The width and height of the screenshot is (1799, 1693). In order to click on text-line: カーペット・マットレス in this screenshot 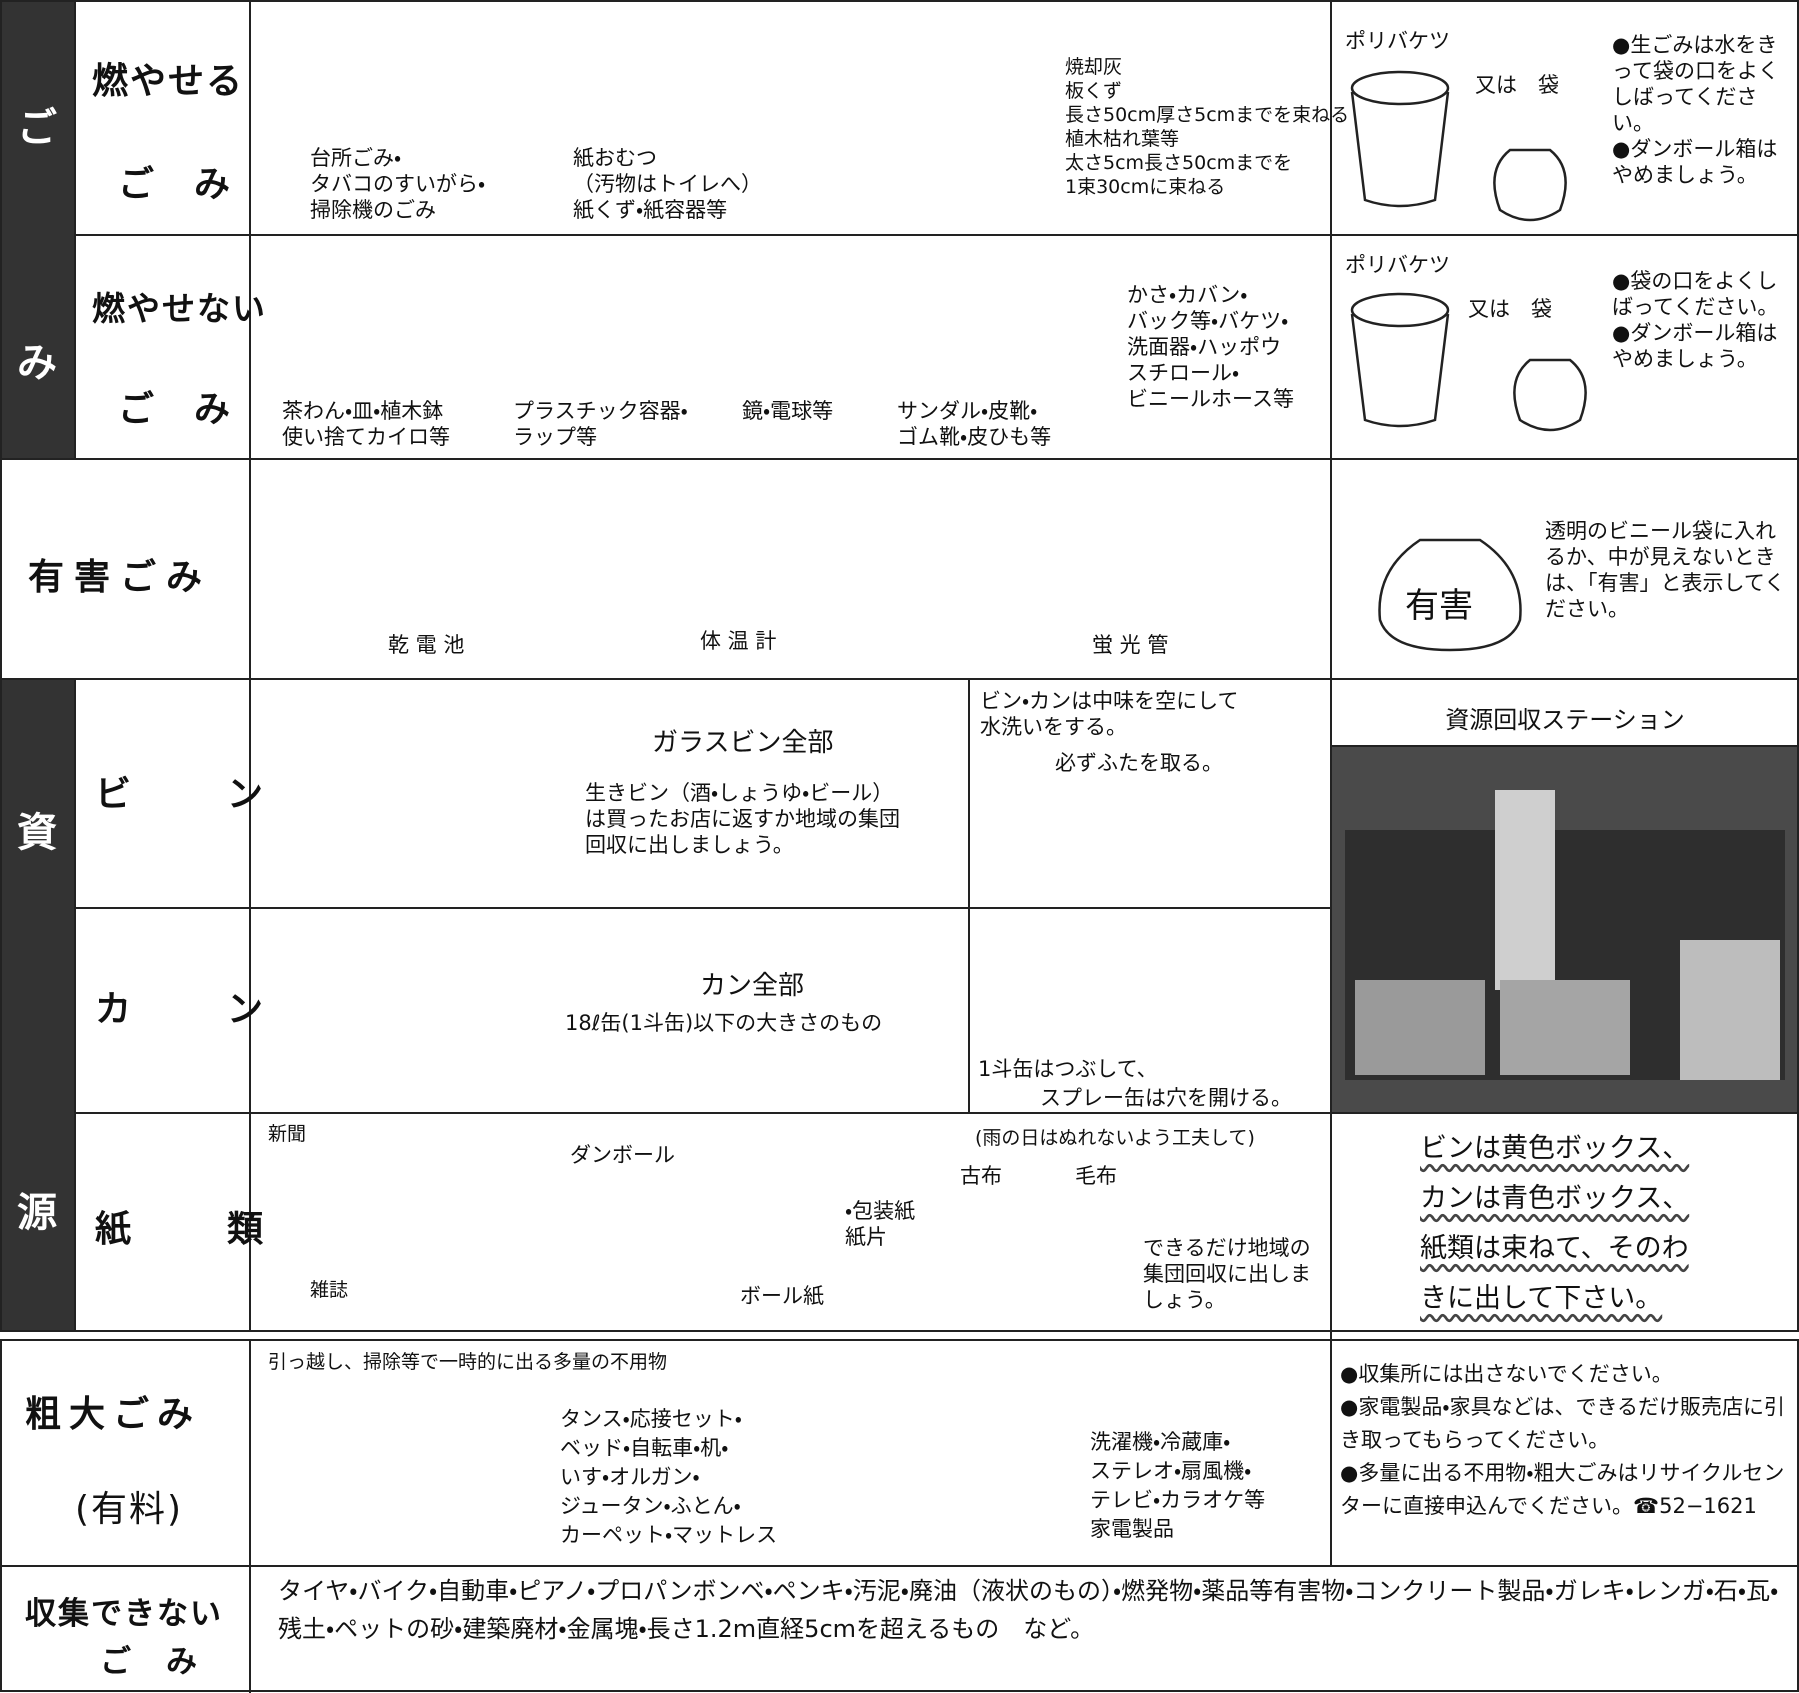, I will do `click(669, 1535)`.